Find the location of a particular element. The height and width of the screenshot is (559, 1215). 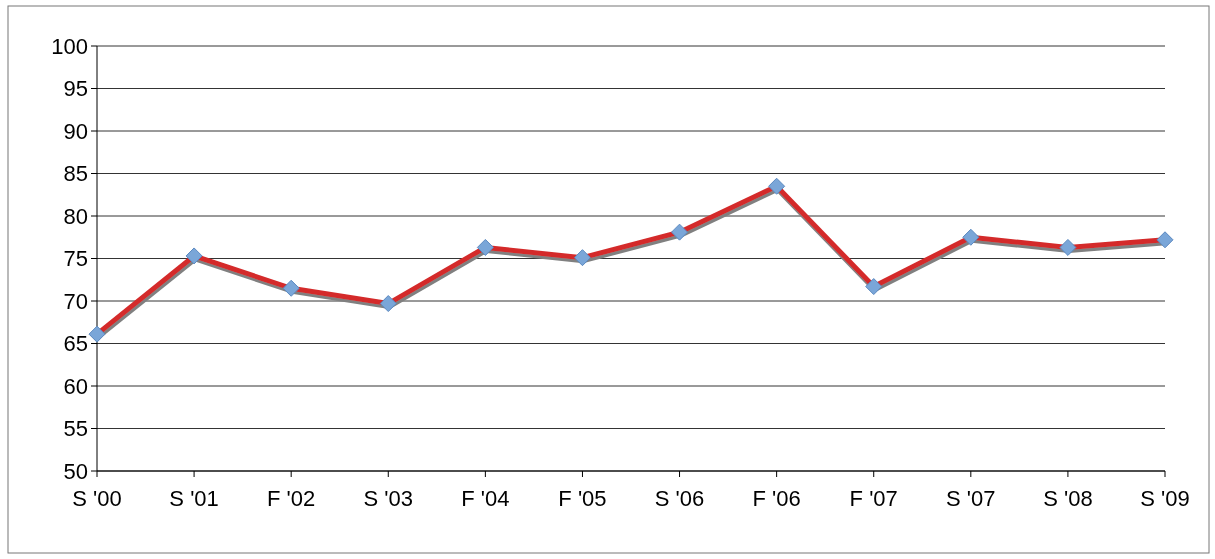

x-tick-label: S '03 is located at coordinates (388, 498).